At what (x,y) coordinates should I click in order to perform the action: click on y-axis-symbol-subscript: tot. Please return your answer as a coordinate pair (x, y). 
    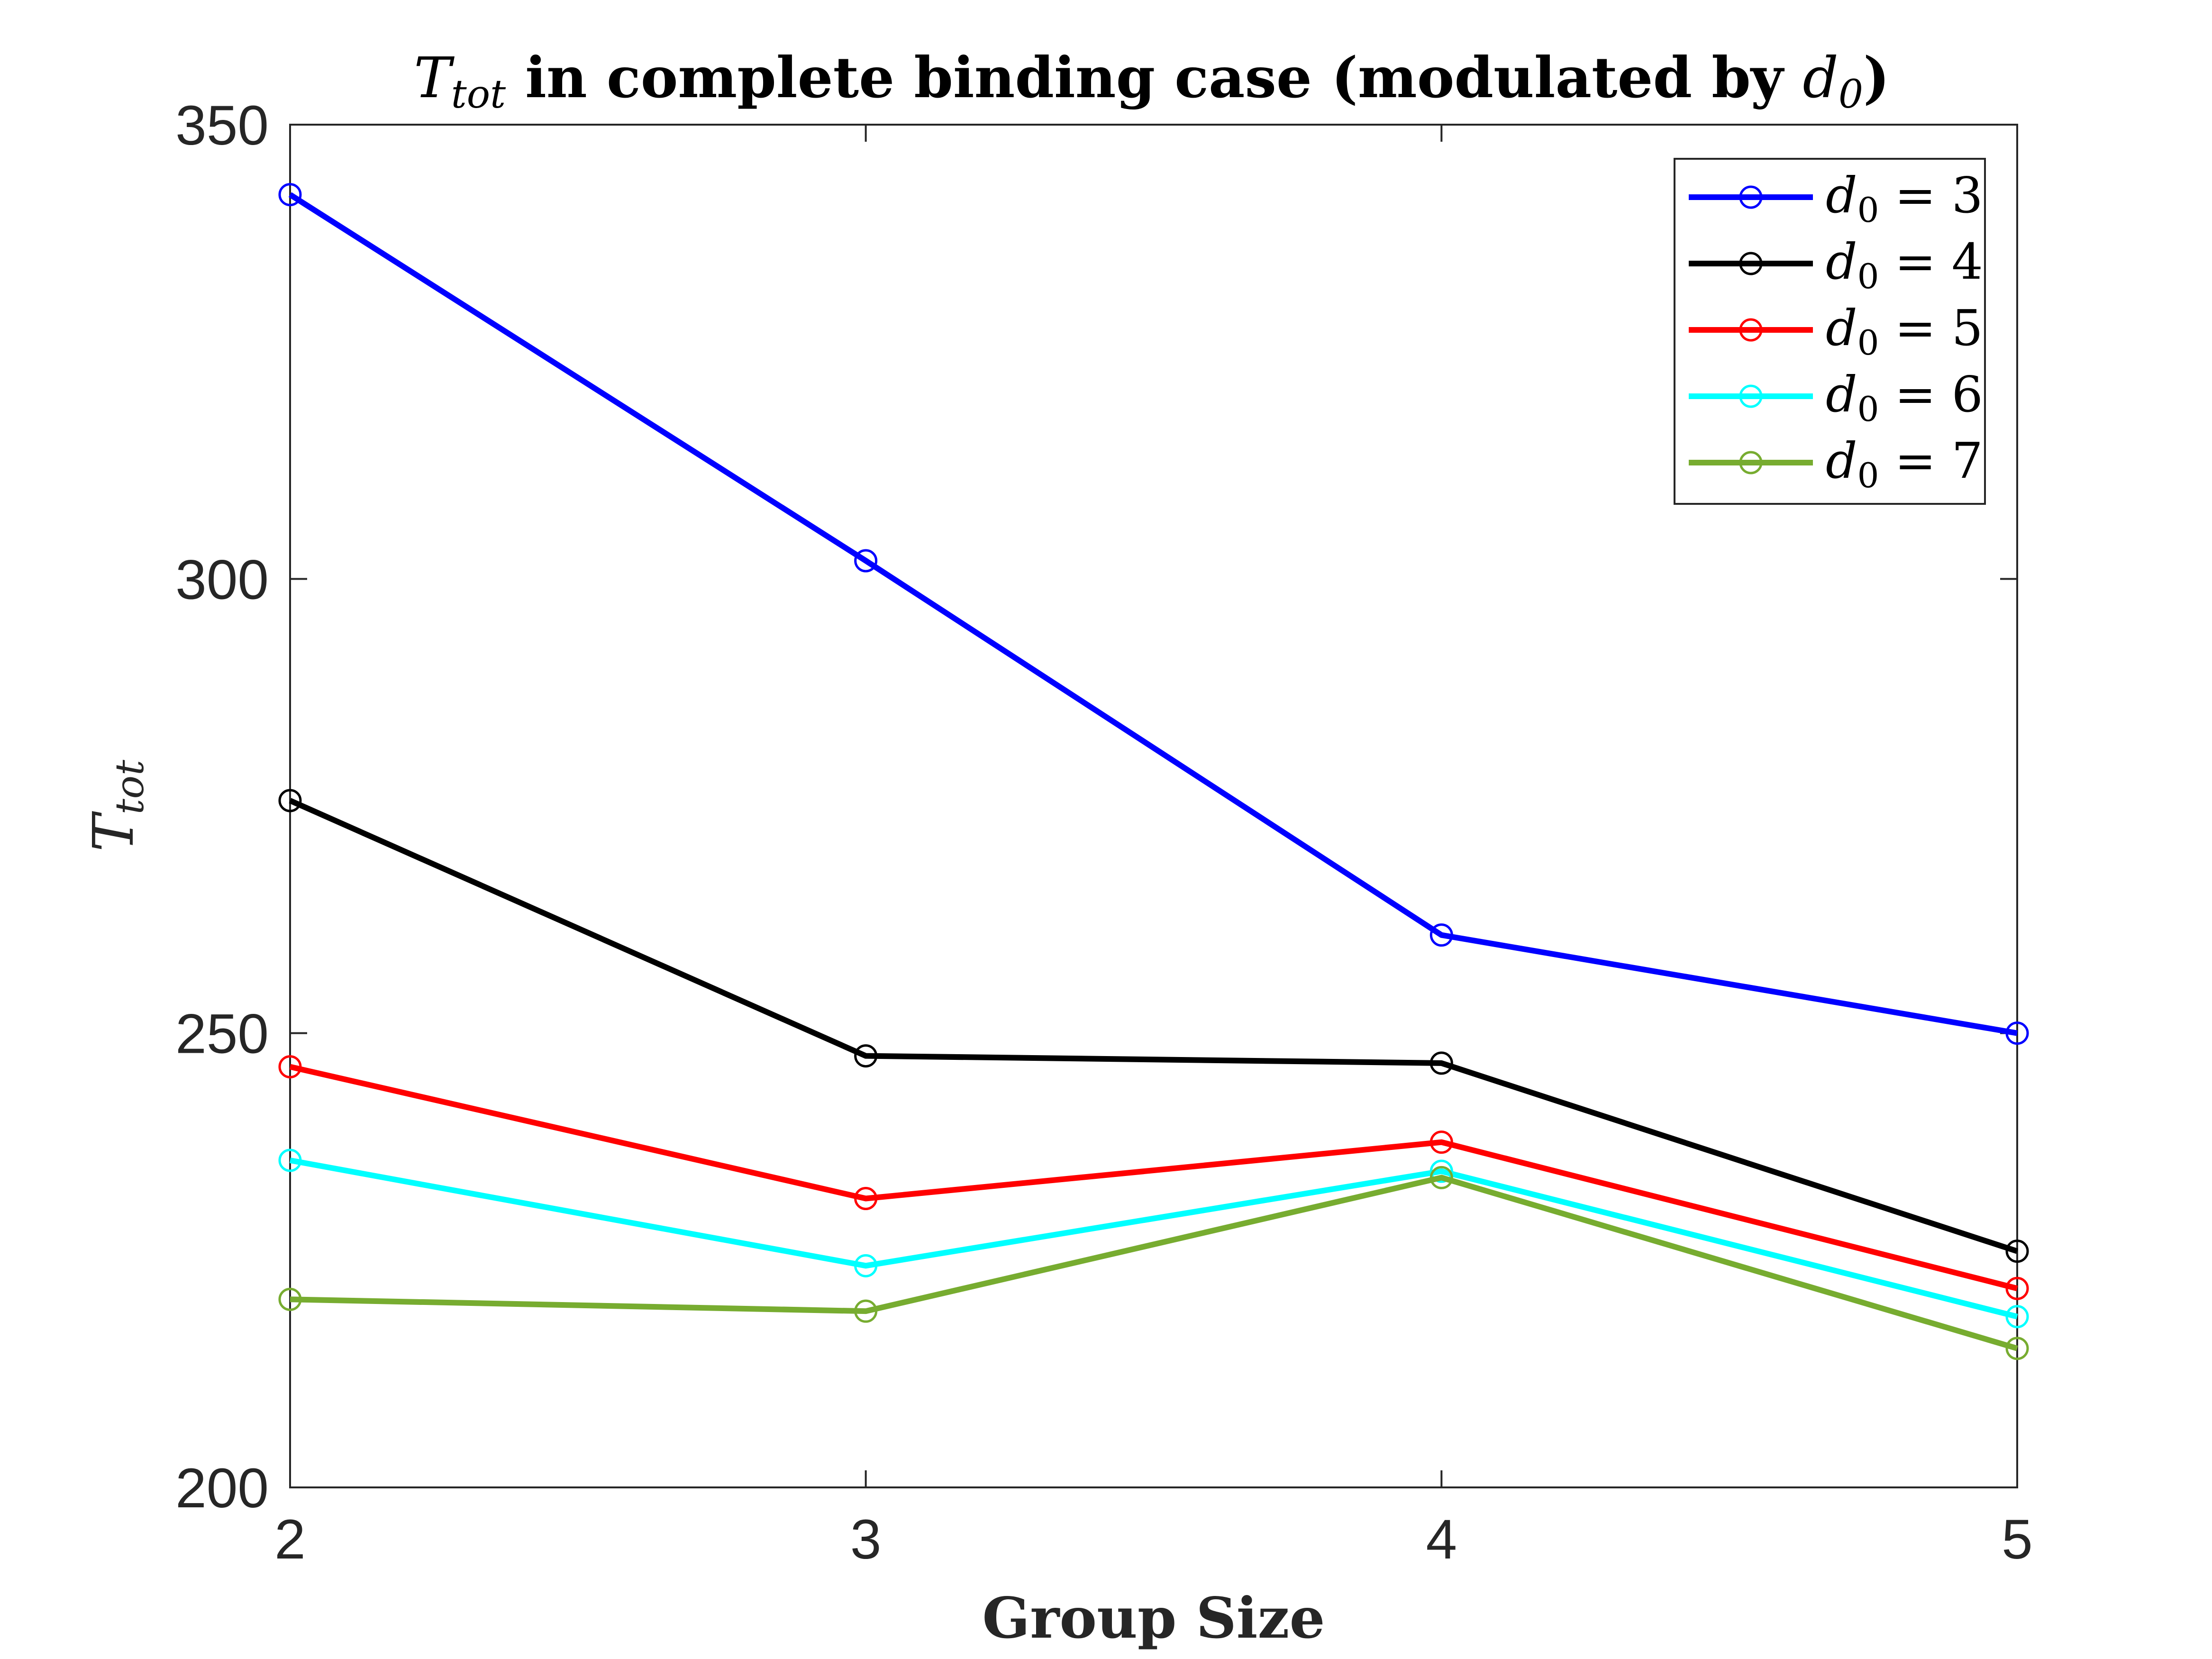
    Looking at the image, I should click on (130, 786).